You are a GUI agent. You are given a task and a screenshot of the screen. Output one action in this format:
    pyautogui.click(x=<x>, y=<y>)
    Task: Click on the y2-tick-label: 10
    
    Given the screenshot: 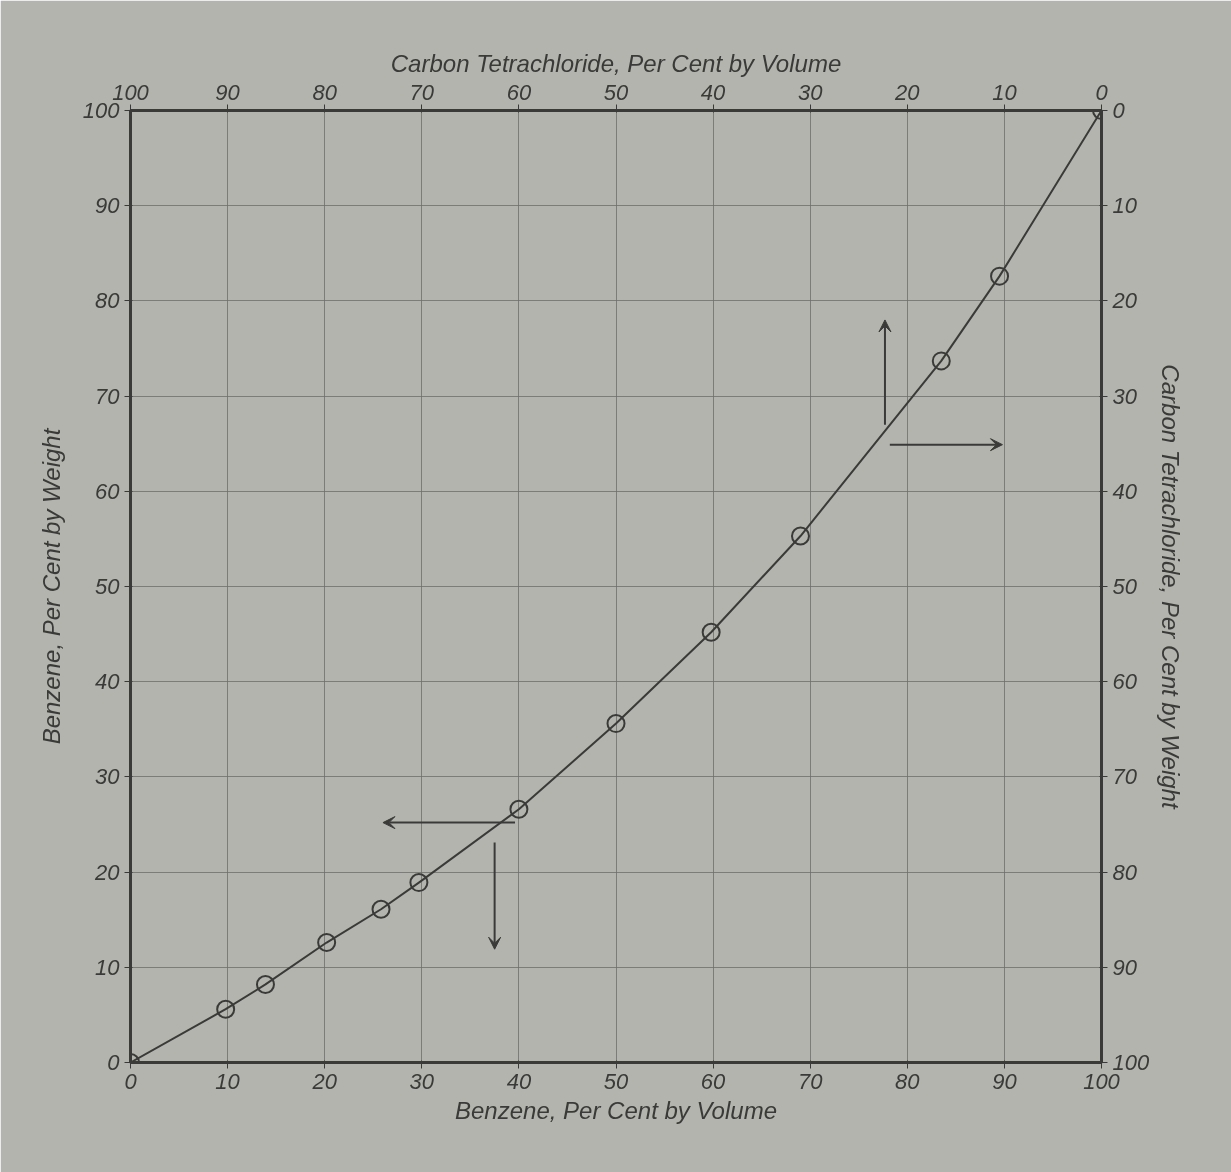 What is the action you would take?
    pyautogui.click(x=1125, y=206)
    